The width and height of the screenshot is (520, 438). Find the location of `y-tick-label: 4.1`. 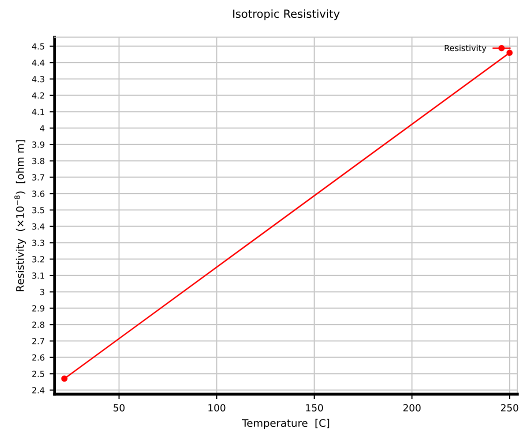

y-tick-label: 4.1 is located at coordinates (38, 111).